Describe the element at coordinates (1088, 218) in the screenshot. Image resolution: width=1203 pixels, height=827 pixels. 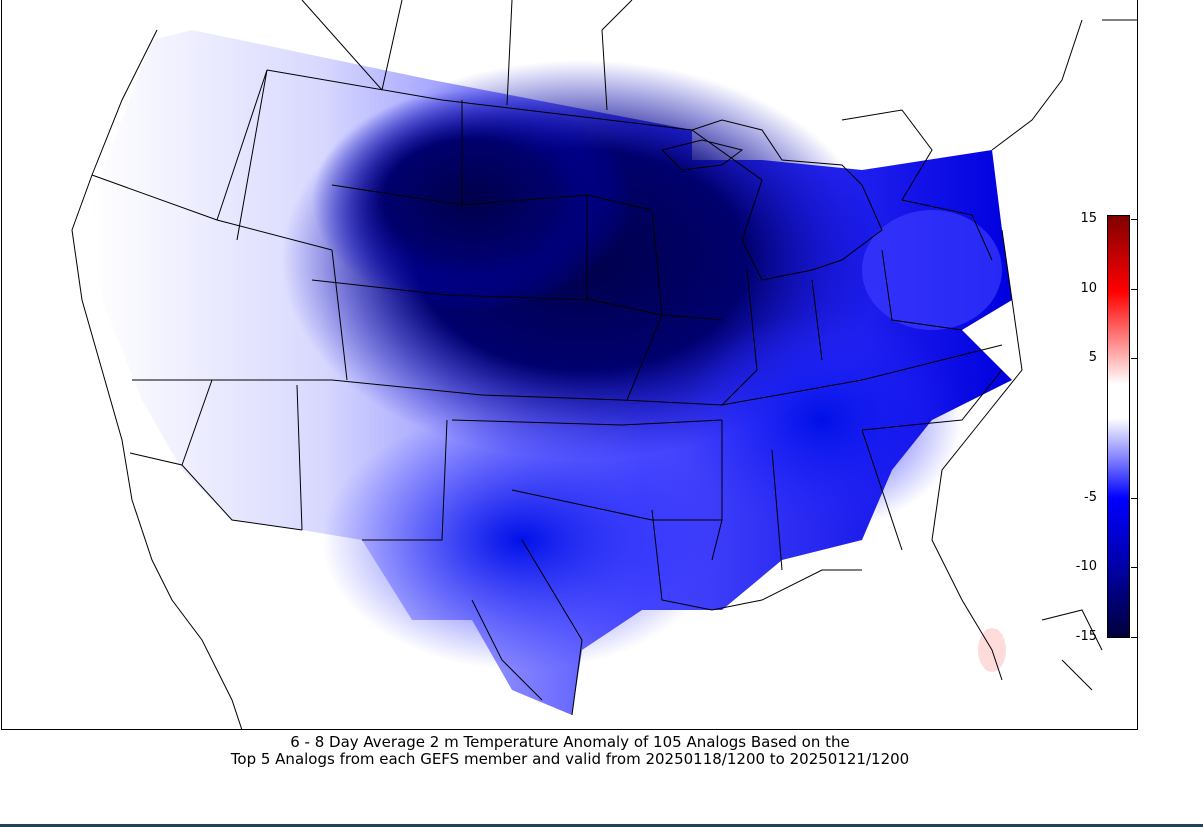
I see `colorbar-label: 15` at that location.